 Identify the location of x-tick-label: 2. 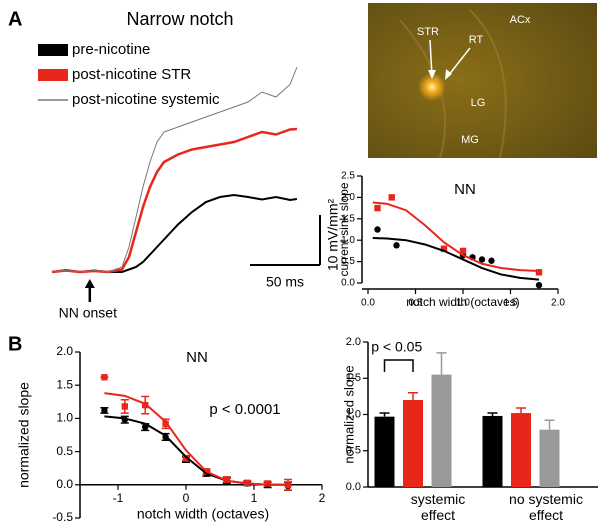
(322, 498).